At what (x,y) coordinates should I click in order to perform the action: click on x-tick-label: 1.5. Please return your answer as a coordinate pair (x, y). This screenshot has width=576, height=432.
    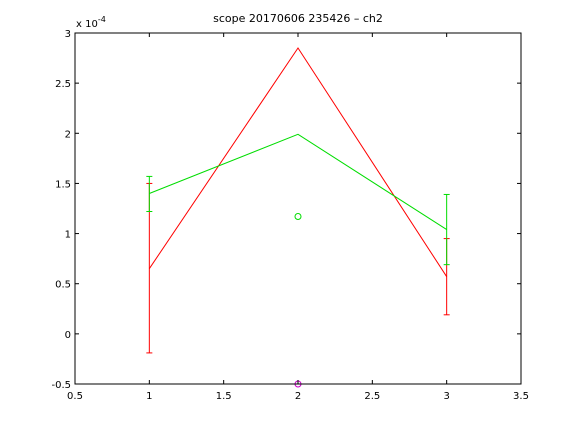
    Looking at the image, I should click on (224, 396).